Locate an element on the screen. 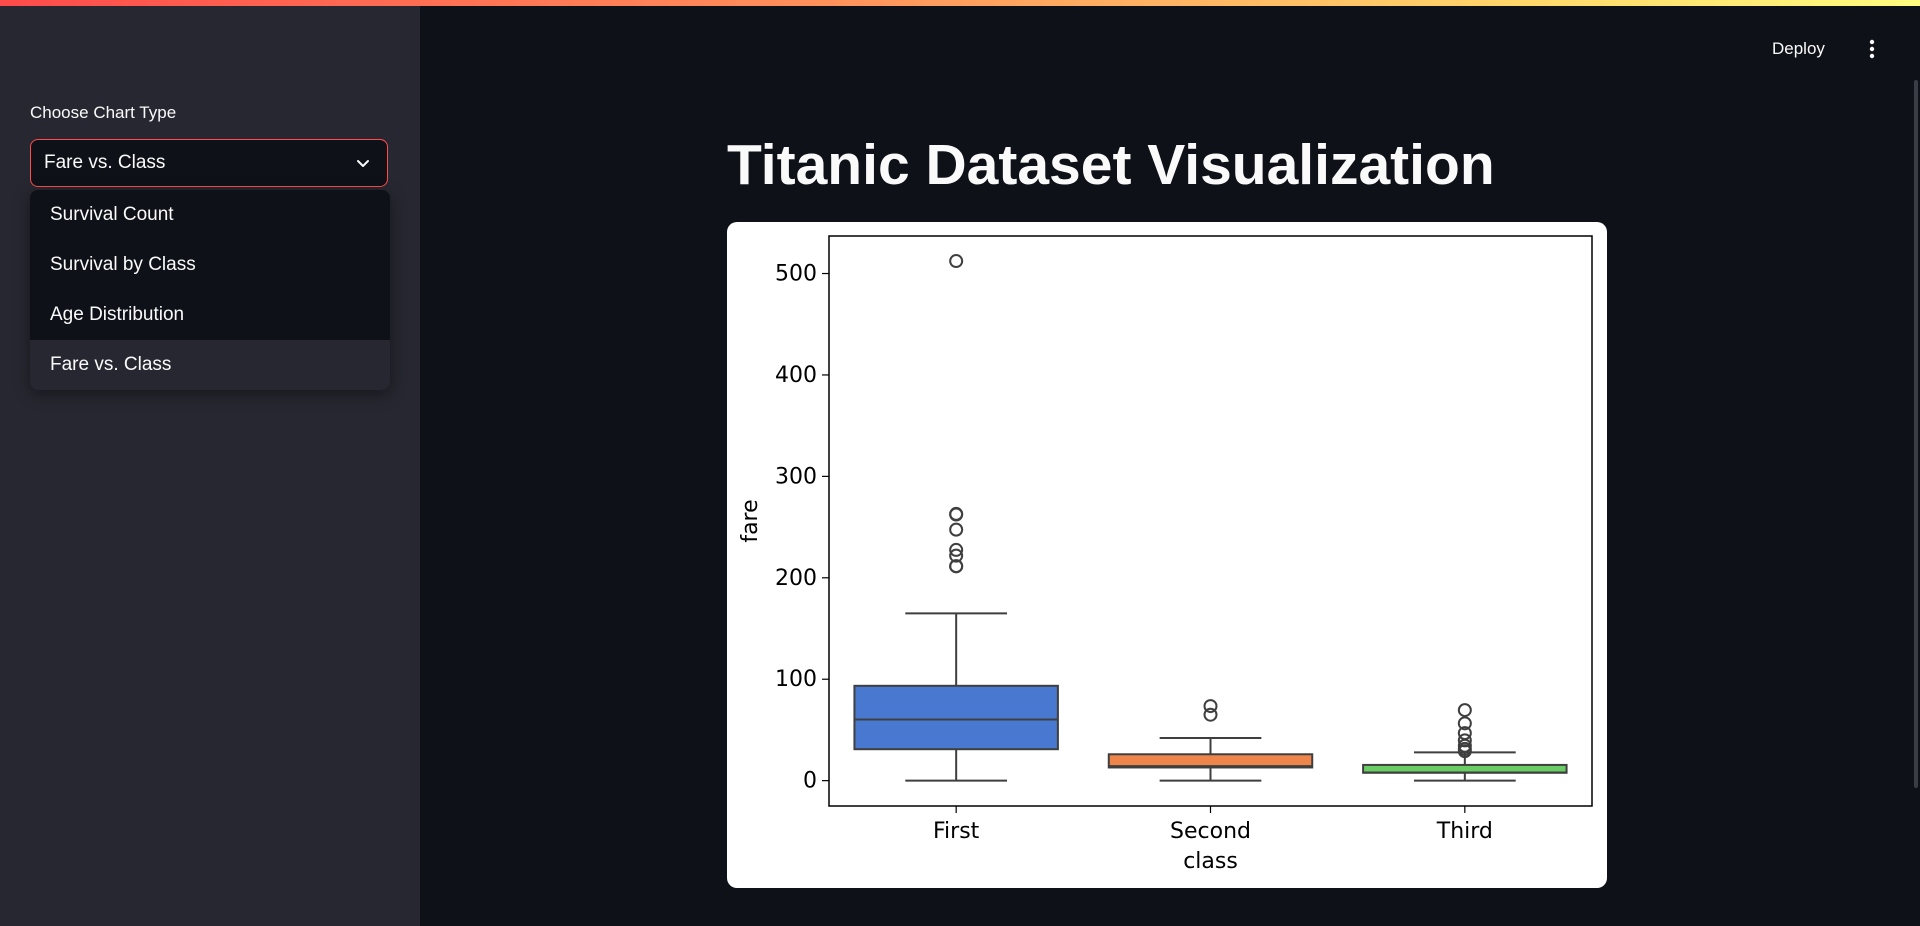 The height and width of the screenshot is (926, 1920). deploy-button: Deploy is located at coordinates (1798, 48).